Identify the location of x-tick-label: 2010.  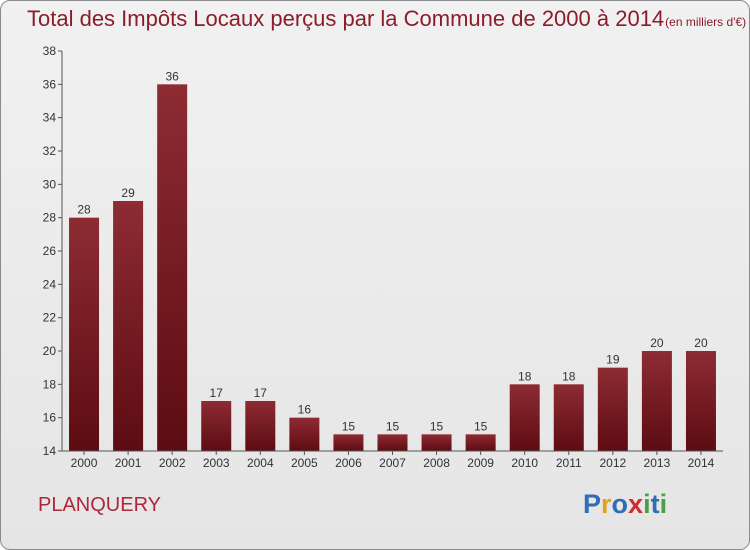
(524, 463).